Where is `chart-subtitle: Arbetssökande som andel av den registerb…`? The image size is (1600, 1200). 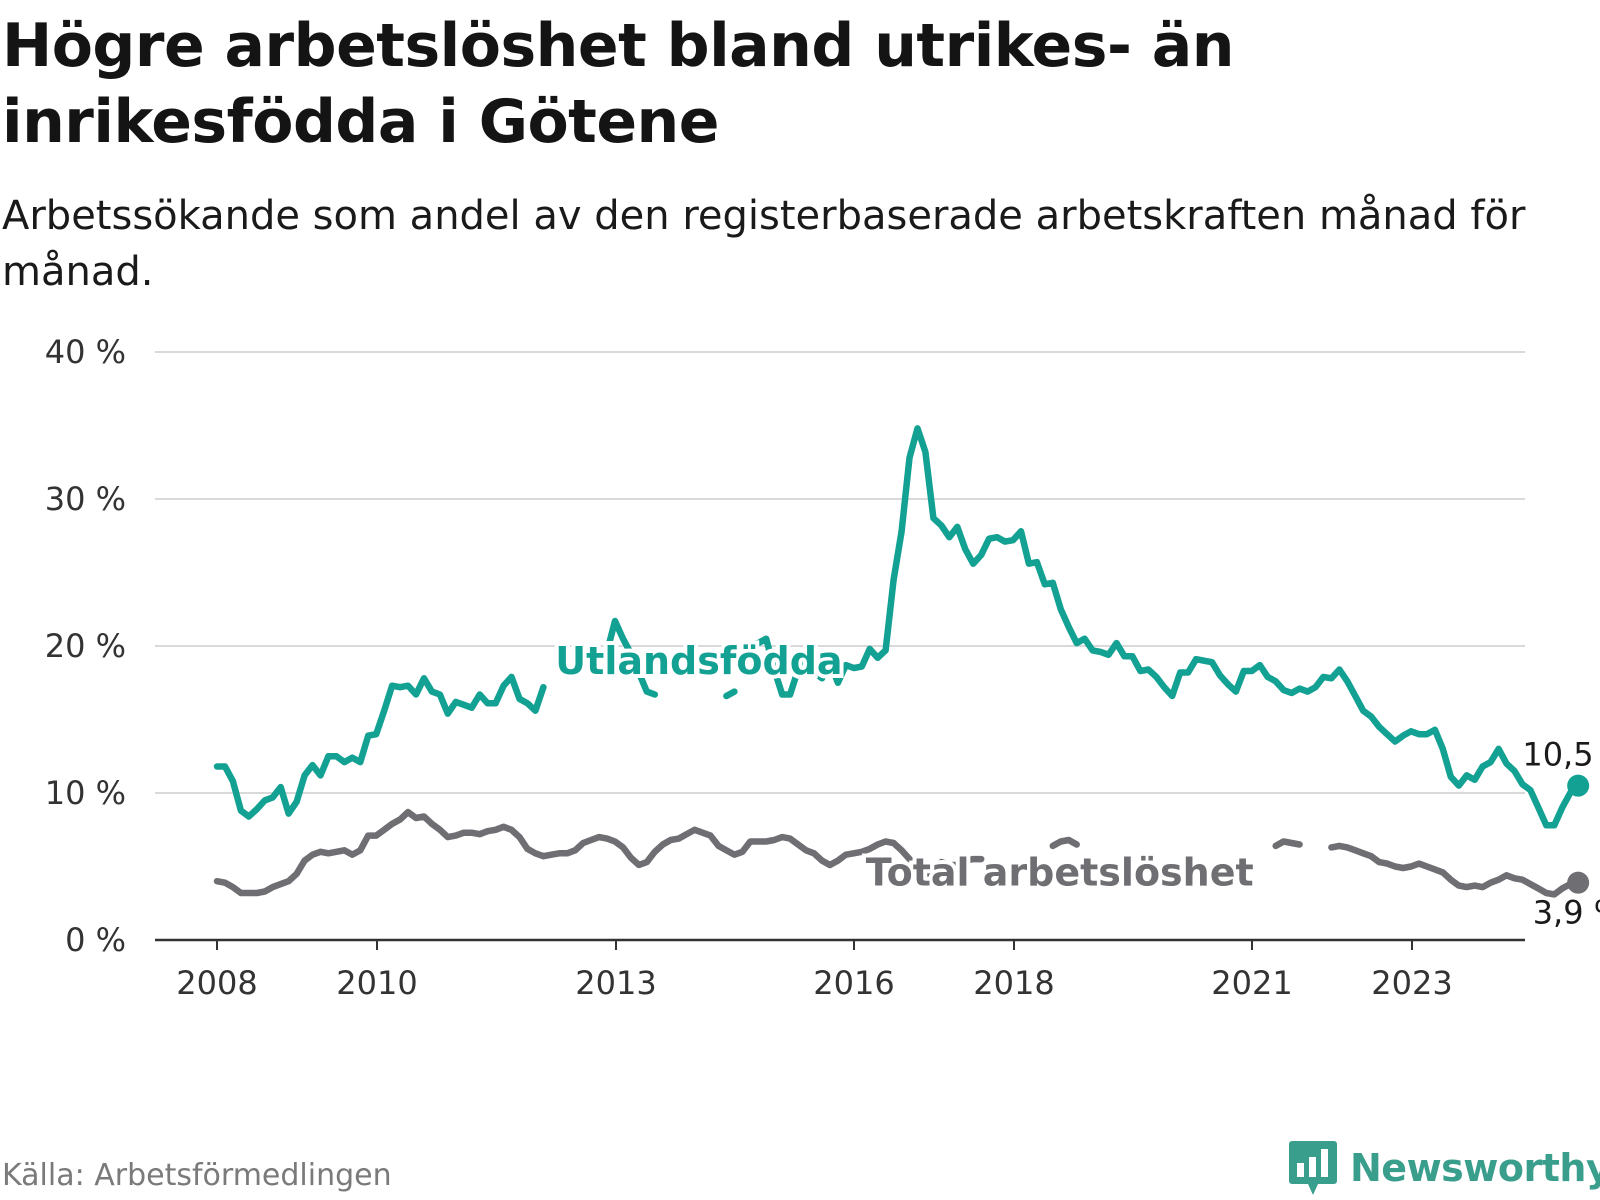 chart-subtitle: Arbetssökande som andel av den registerb… is located at coordinates (764, 244).